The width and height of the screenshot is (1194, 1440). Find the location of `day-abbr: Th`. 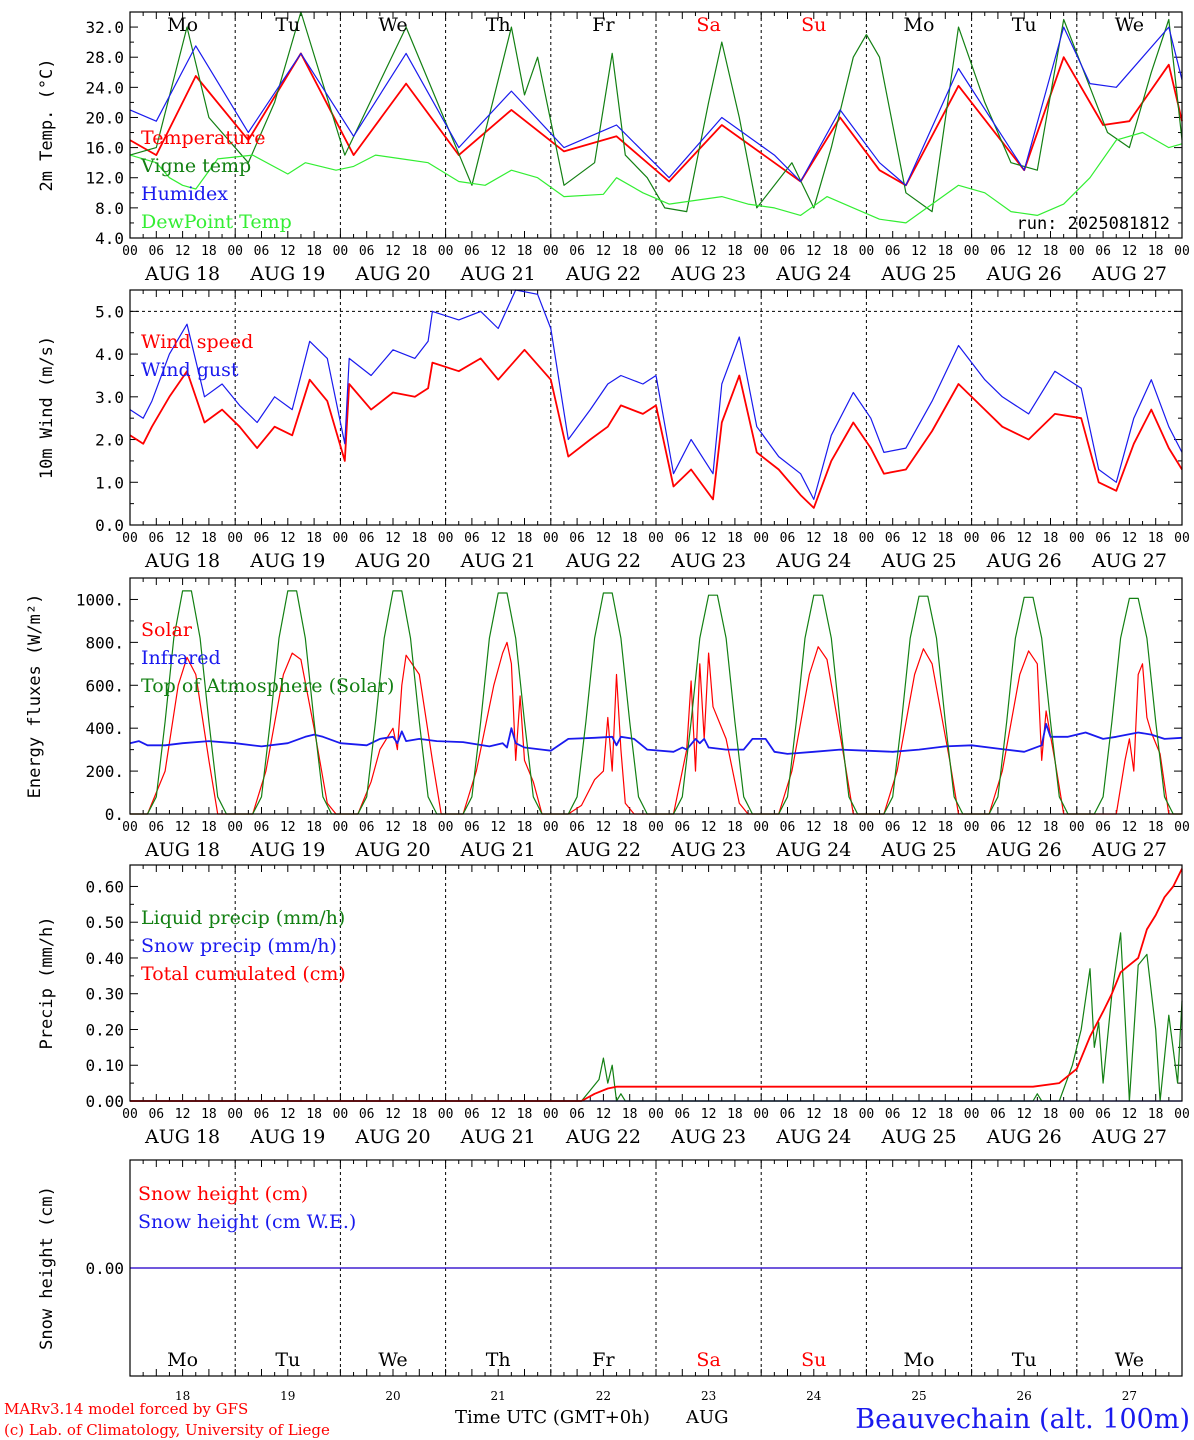

day-abbr: Th is located at coordinates (498, 25).